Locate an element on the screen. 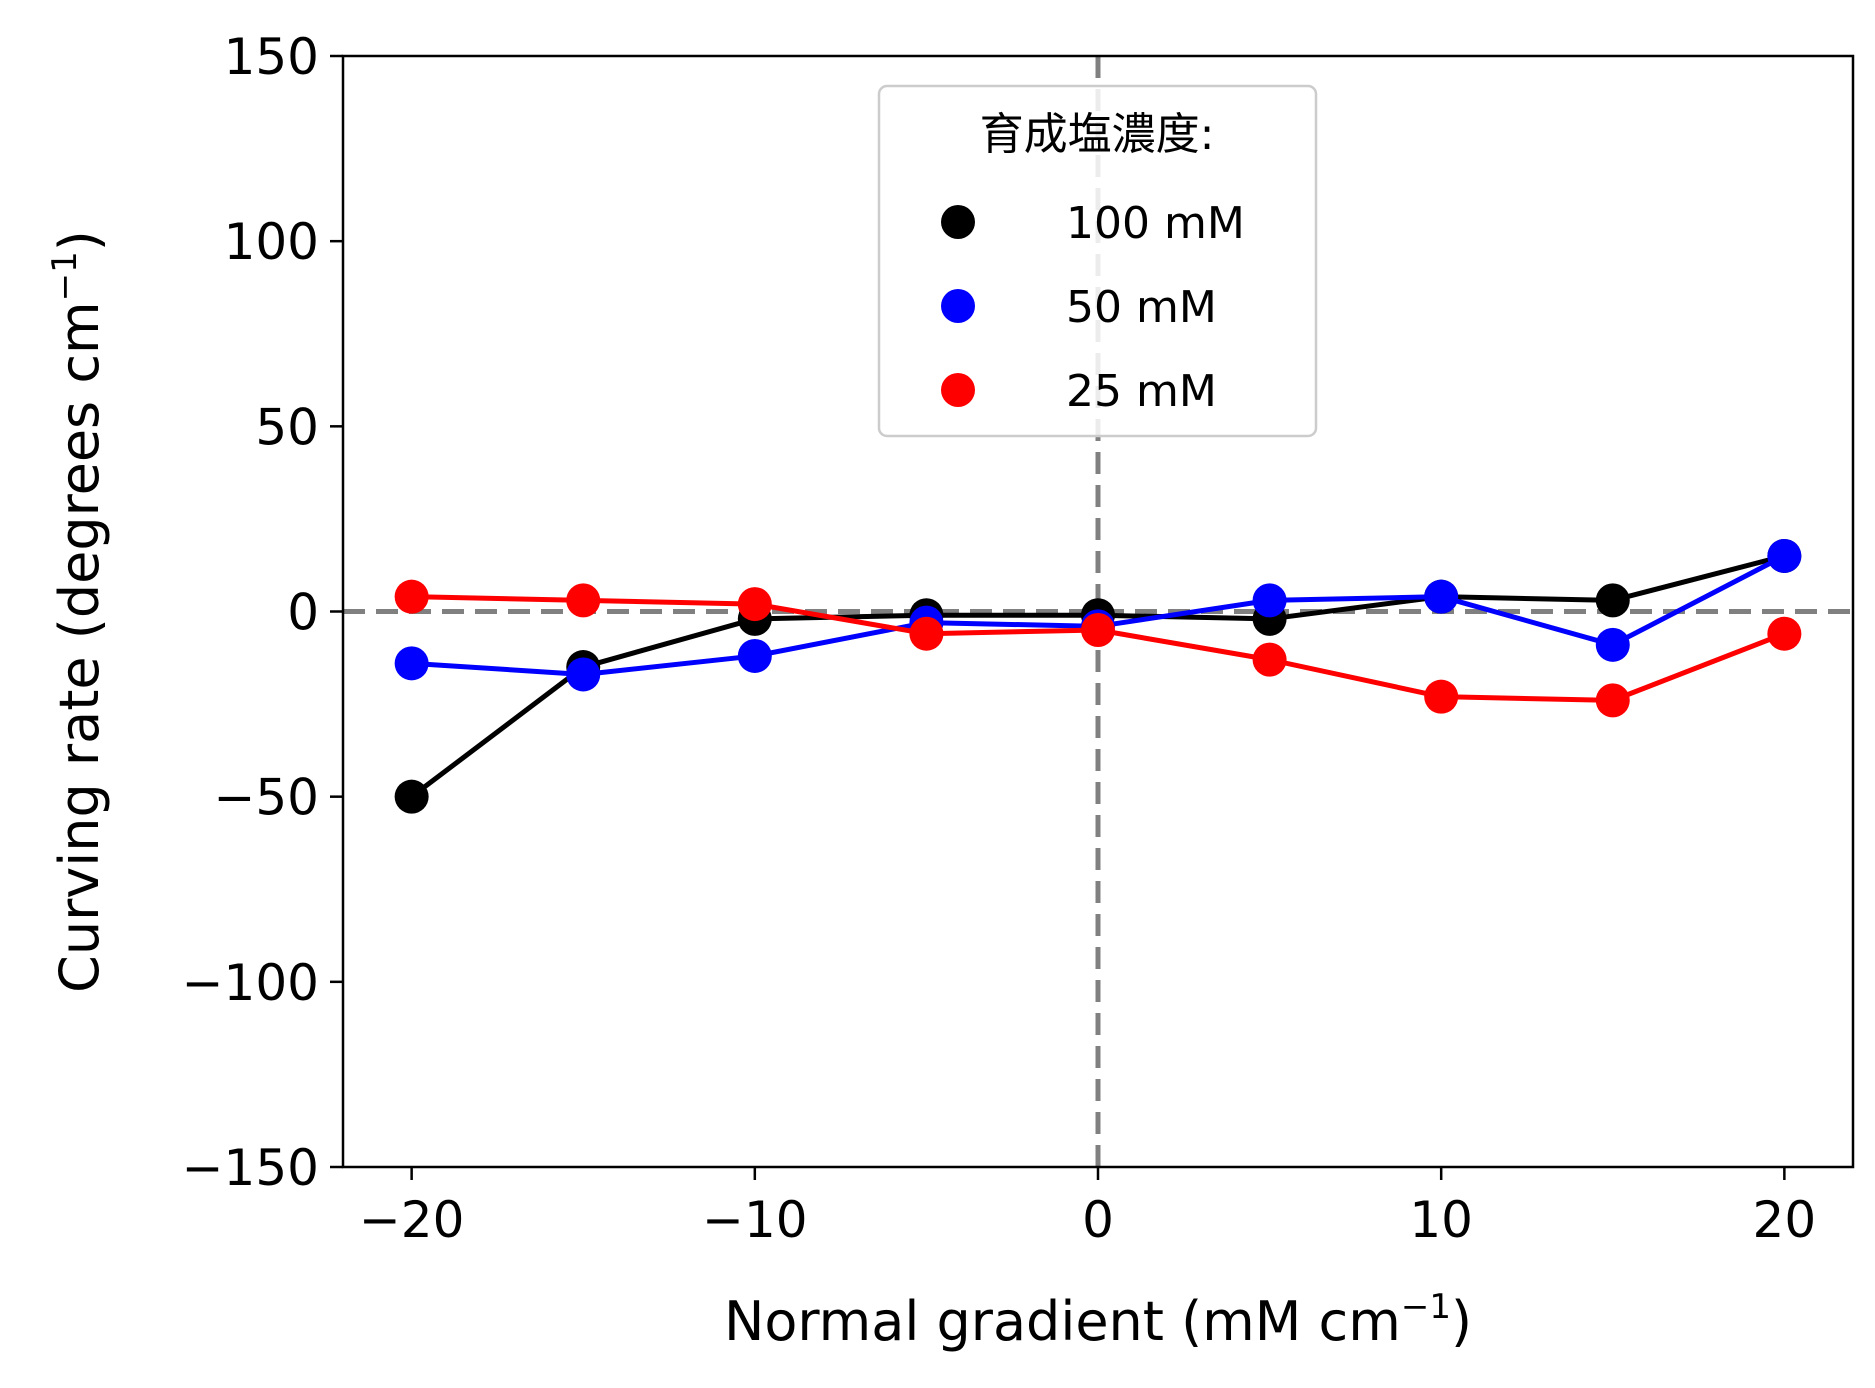 The height and width of the screenshot is (1388, 1875). x-axis-title: Normal gradient (mM cm−1) is located at coordinates (1098, 1320).